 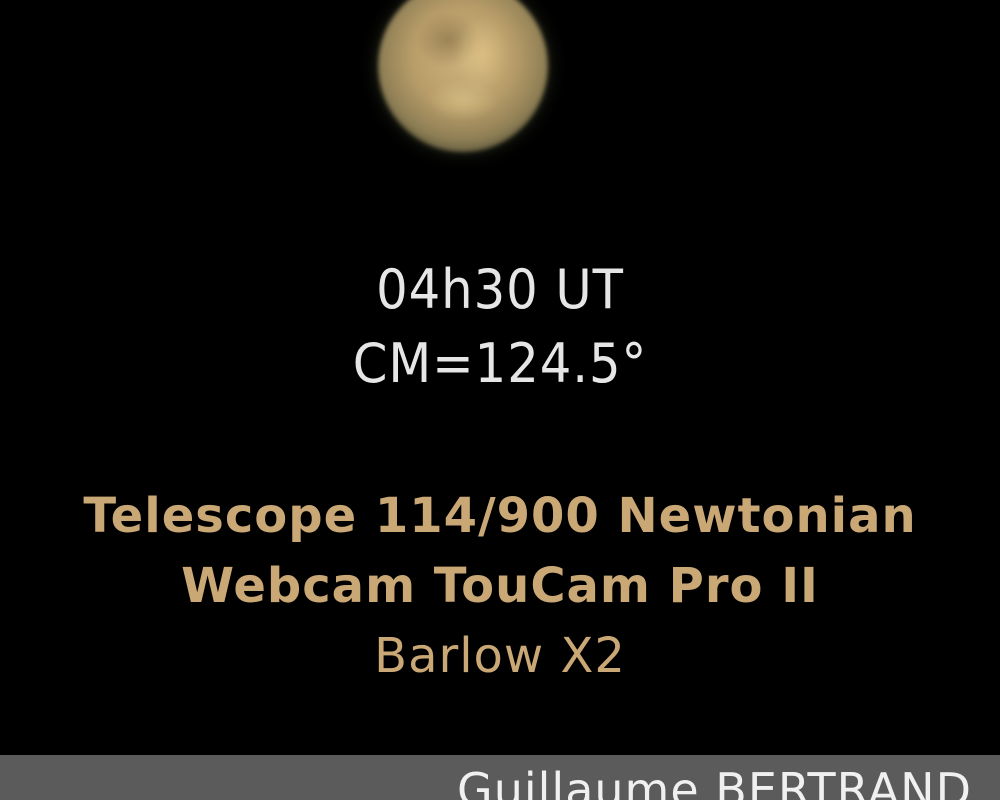 What do you see at coordinates (500, 586) in the screenshot?
I see `camera-label: Webcam TouCam Pro II` at bounding box center [500, 586].